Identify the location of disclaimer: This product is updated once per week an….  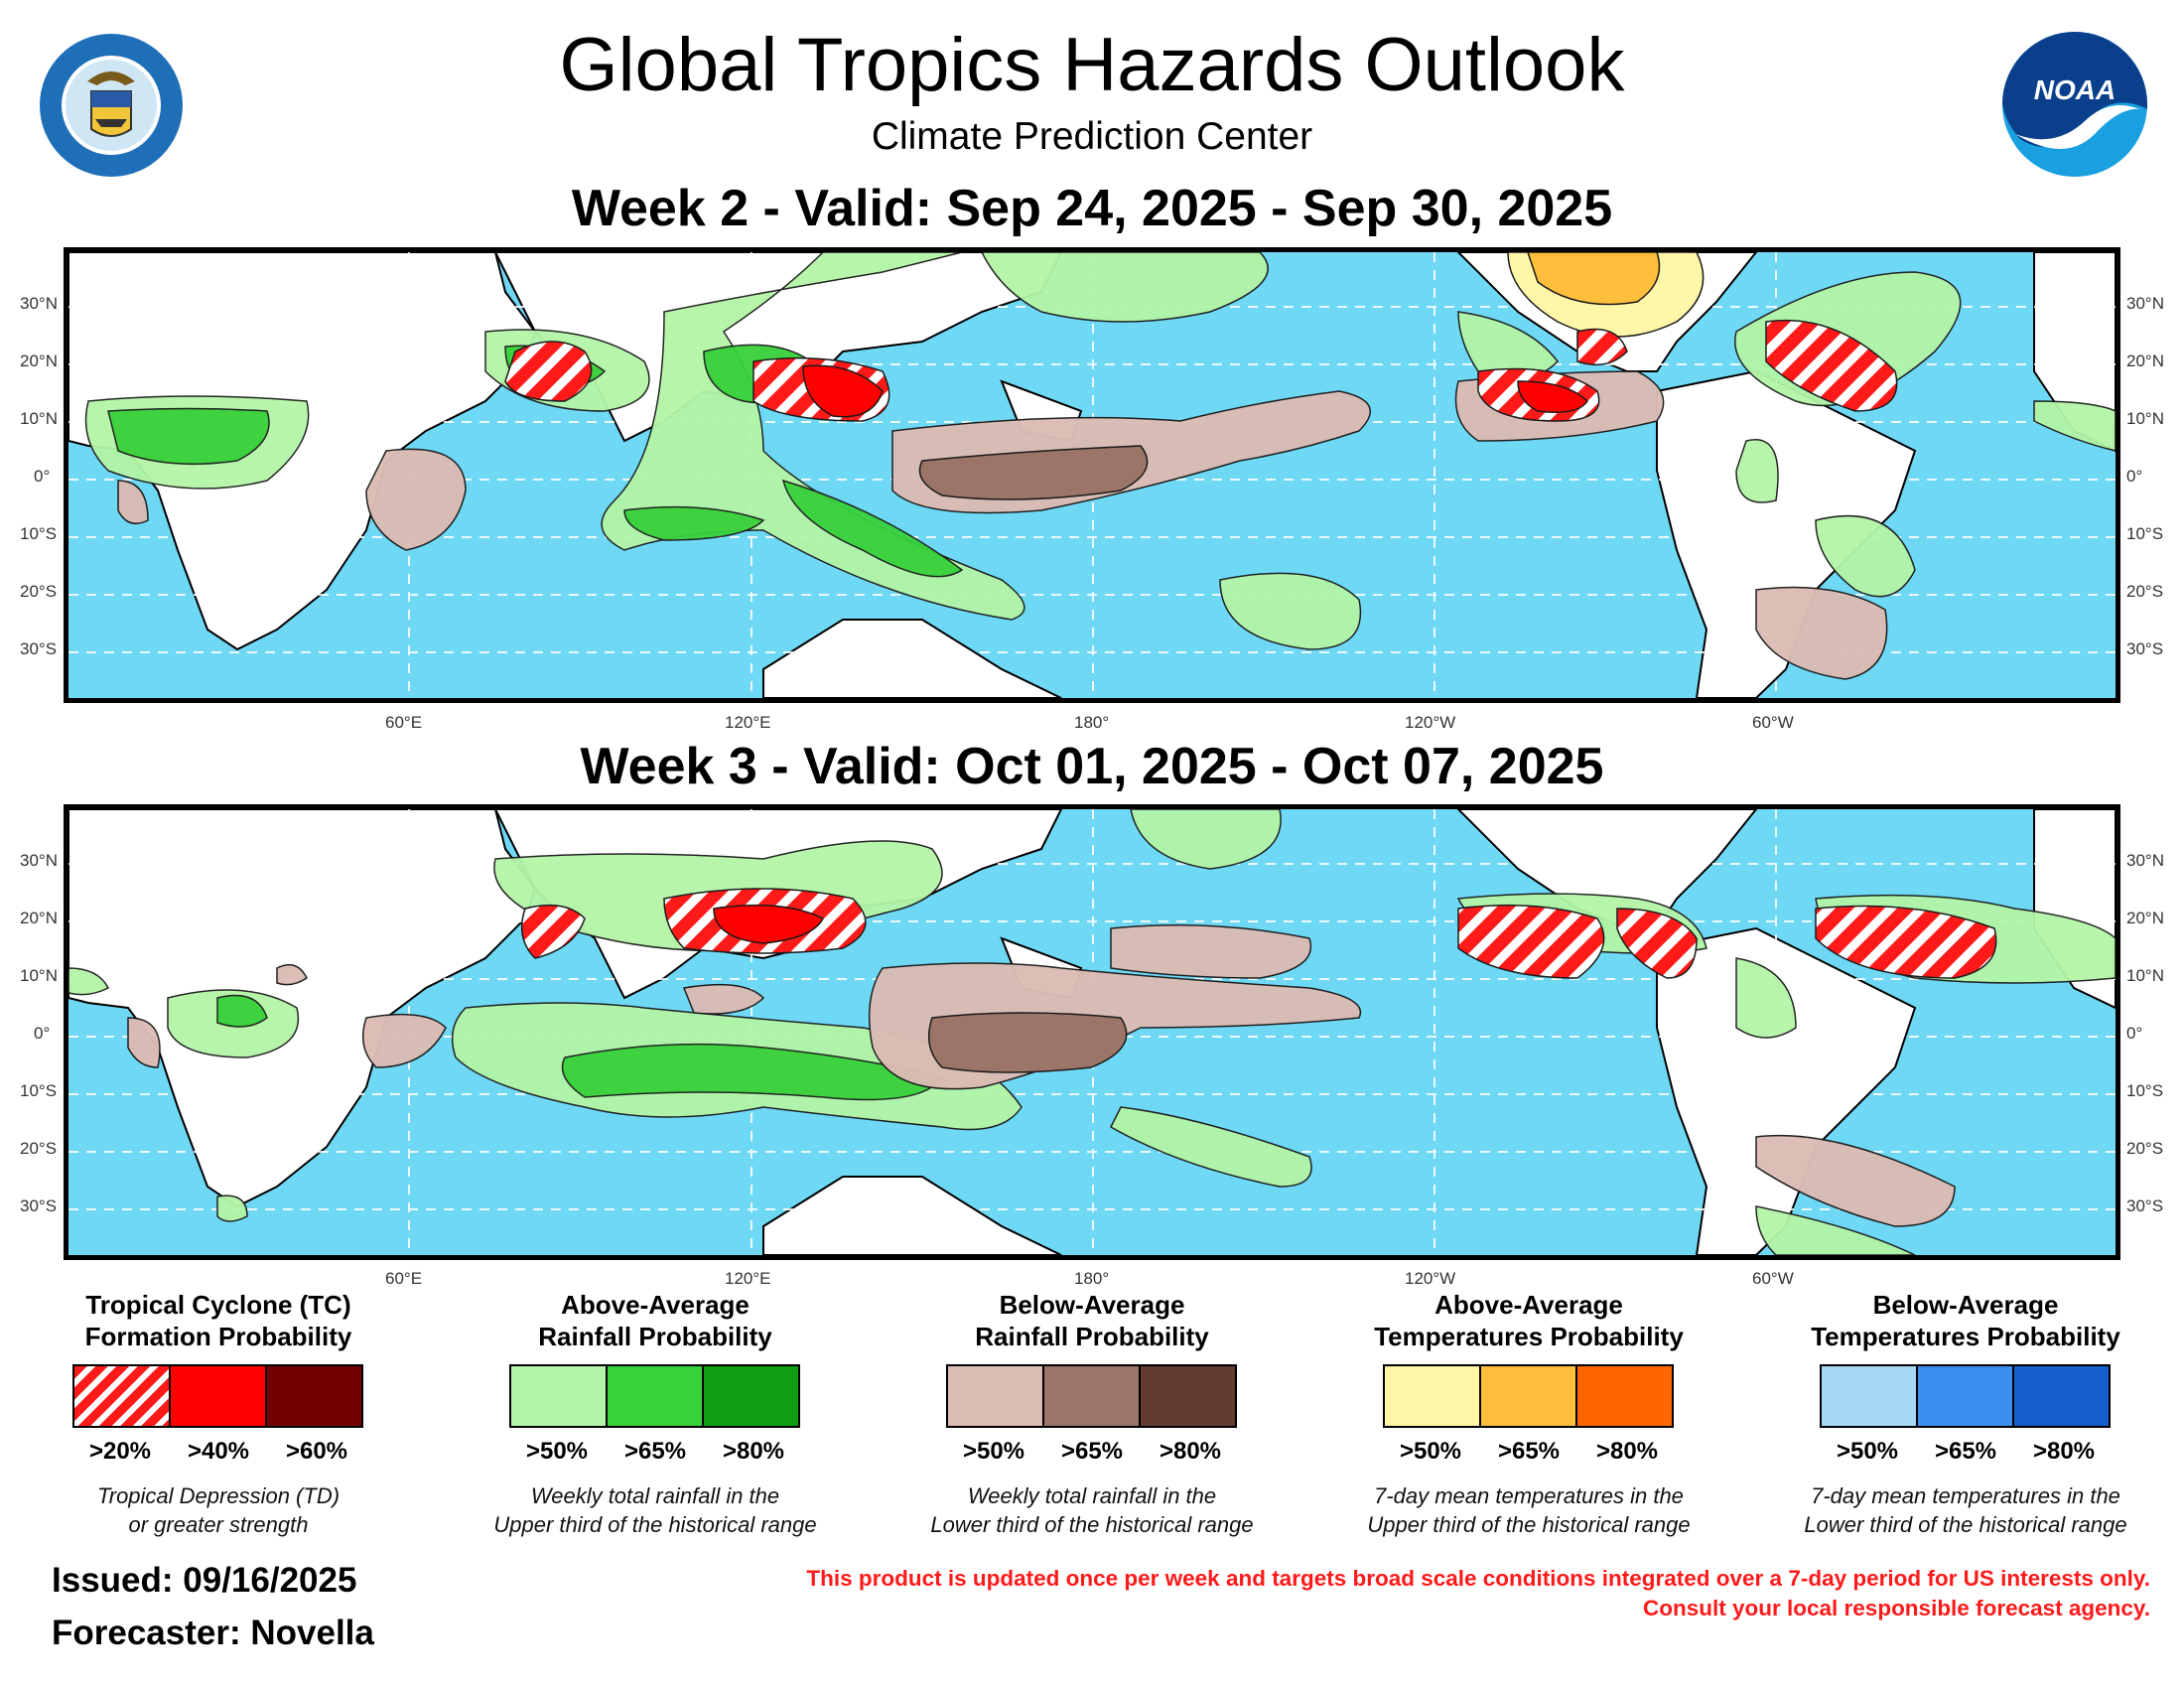
(1356, 1593).